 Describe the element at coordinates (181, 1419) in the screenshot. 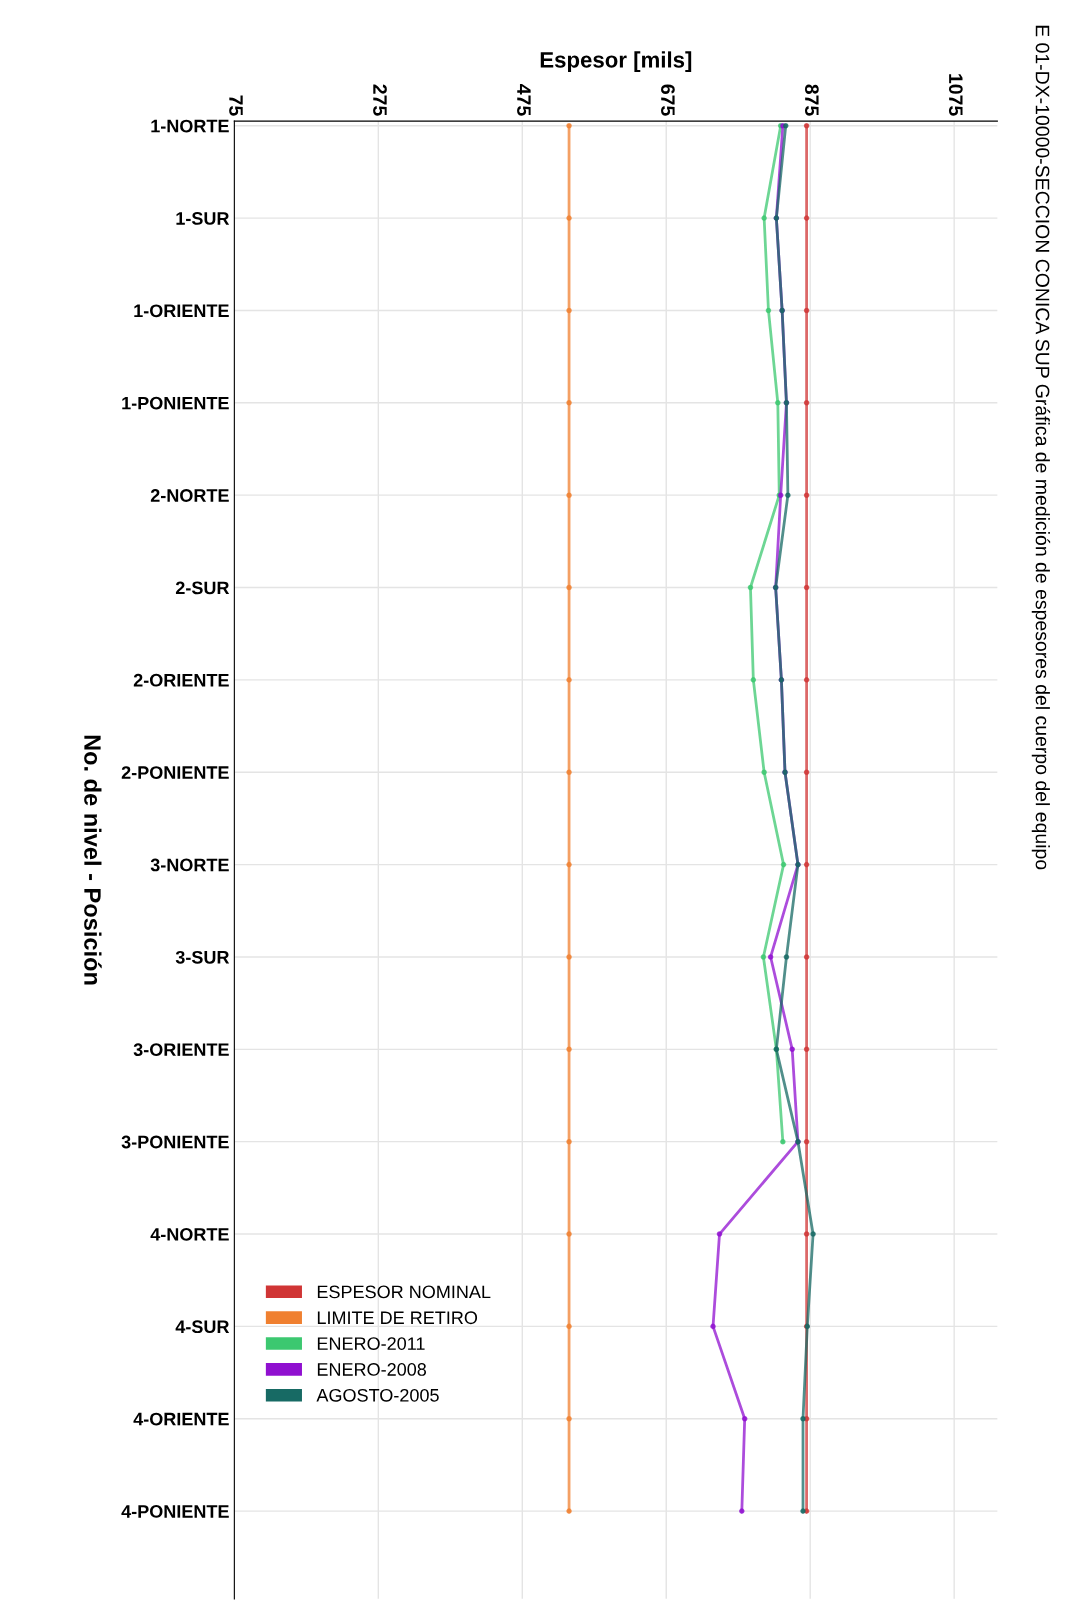

I see `y-tick-label: 4-ORIENTE` at that location.